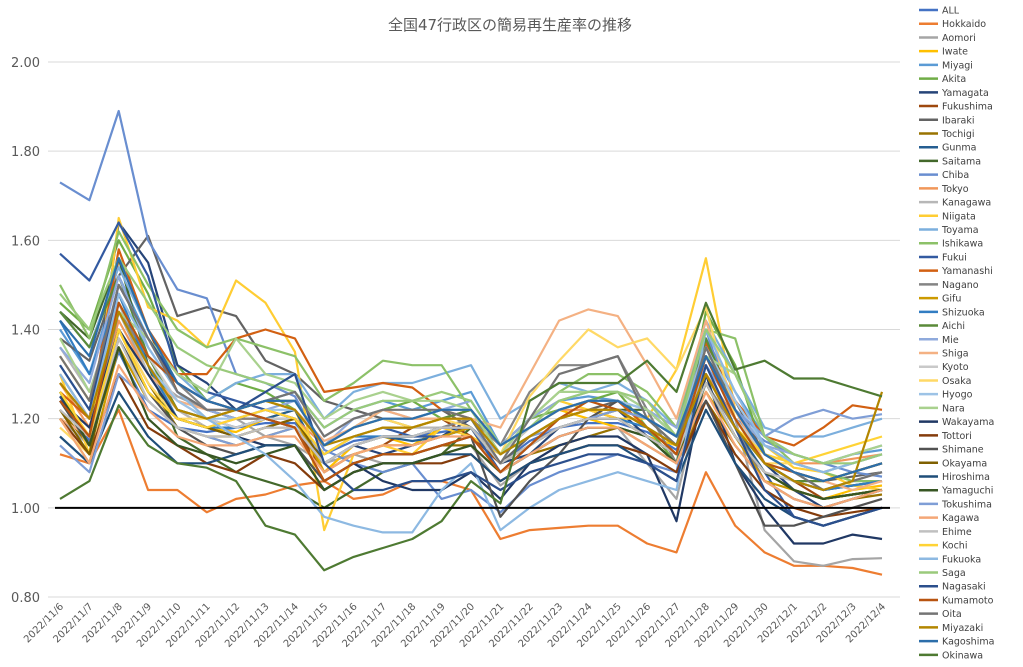 The width and height of the screenshot is (1023, 667). I want to click on legend-item-saitama: Saitama, so click(950, 161).